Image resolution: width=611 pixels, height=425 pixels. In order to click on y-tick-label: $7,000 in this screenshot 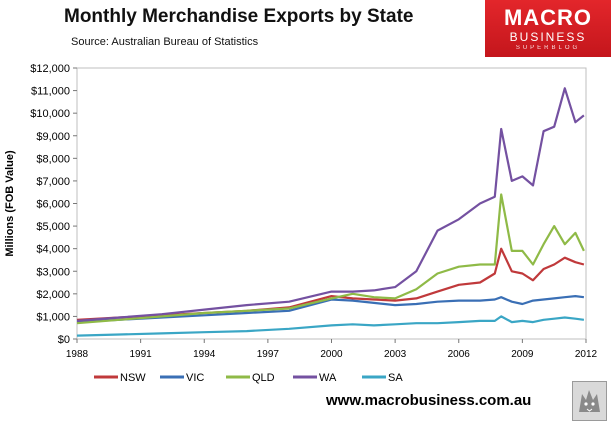, I will do `click(53, 182)`.